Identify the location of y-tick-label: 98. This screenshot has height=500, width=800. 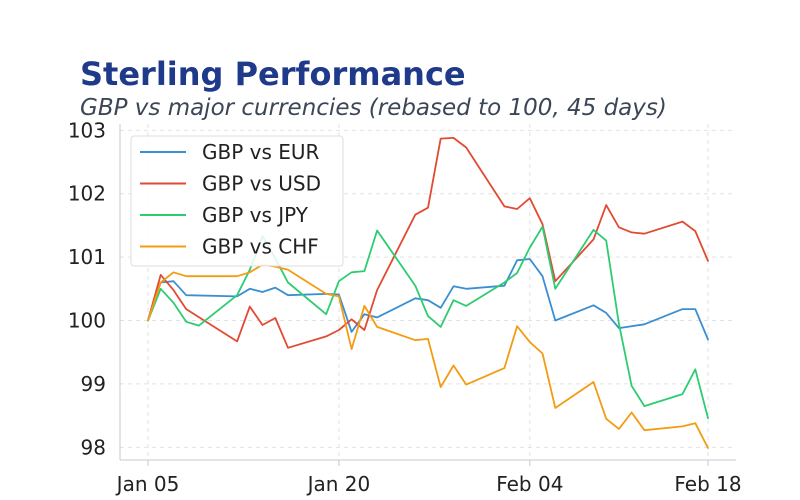
(93, 447).